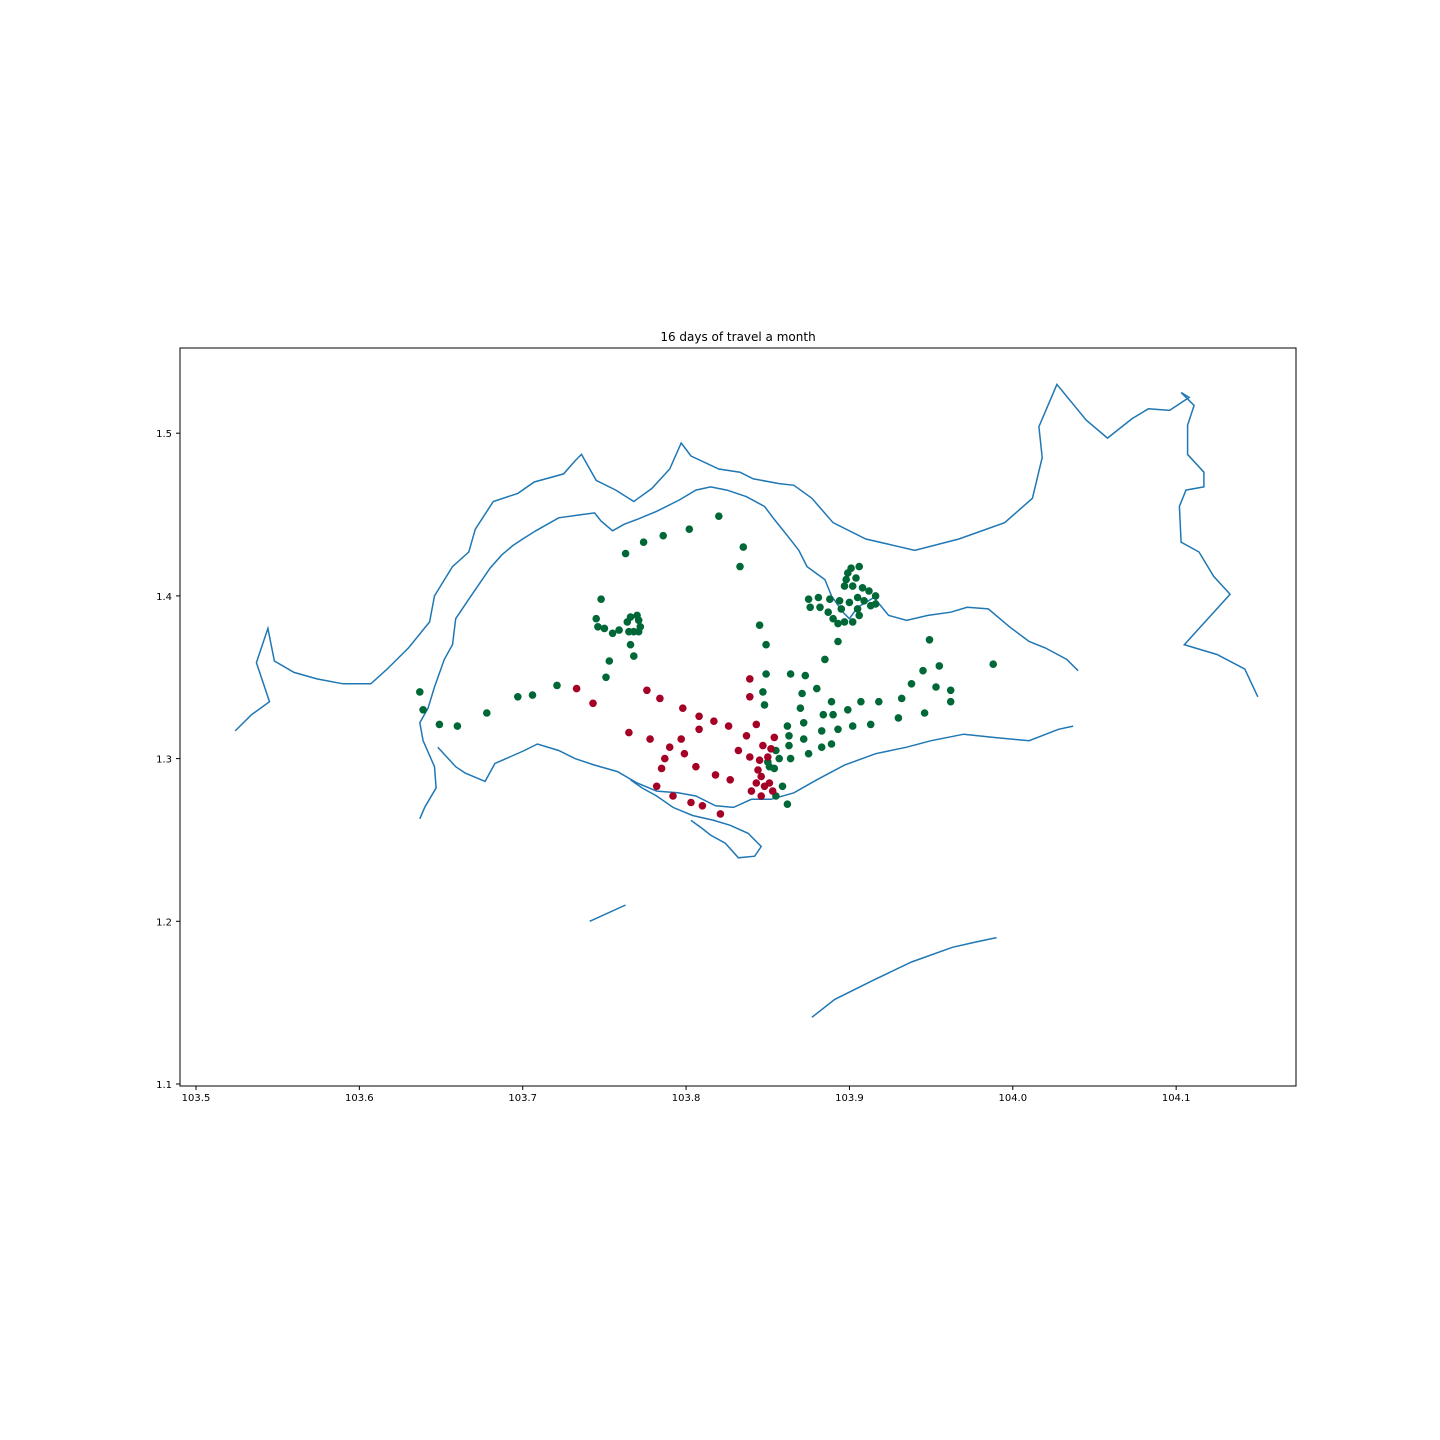  I want to click on y-tick-label: 1.2, so click(164, 922).